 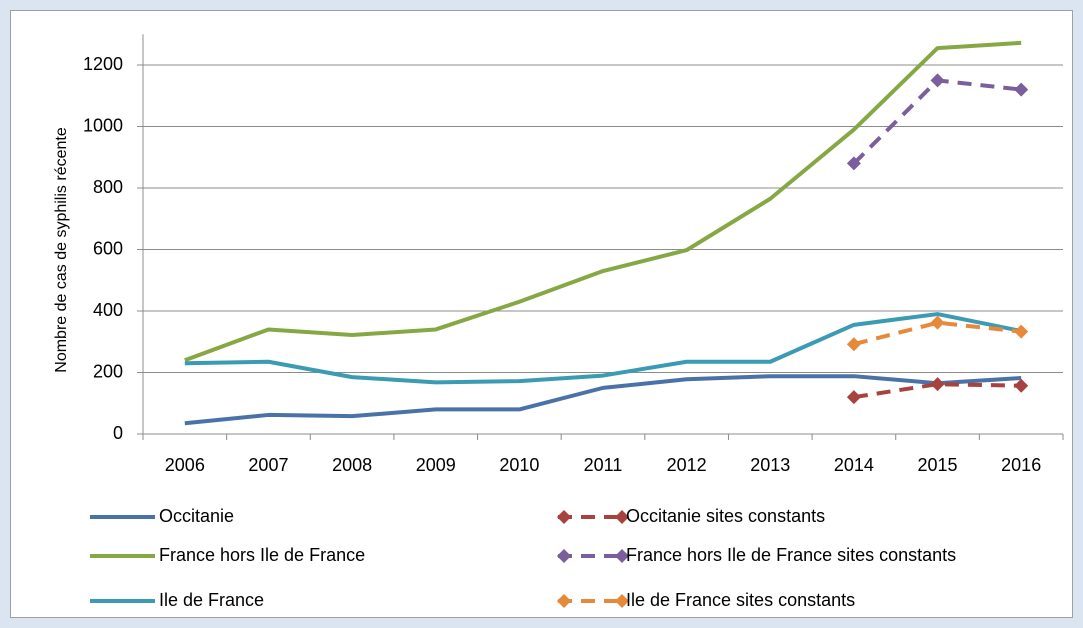 What do you see at coordinates (108, 248) in the screenshot?
I see `y-tick-label: 600` at bounding box center [108, 248].